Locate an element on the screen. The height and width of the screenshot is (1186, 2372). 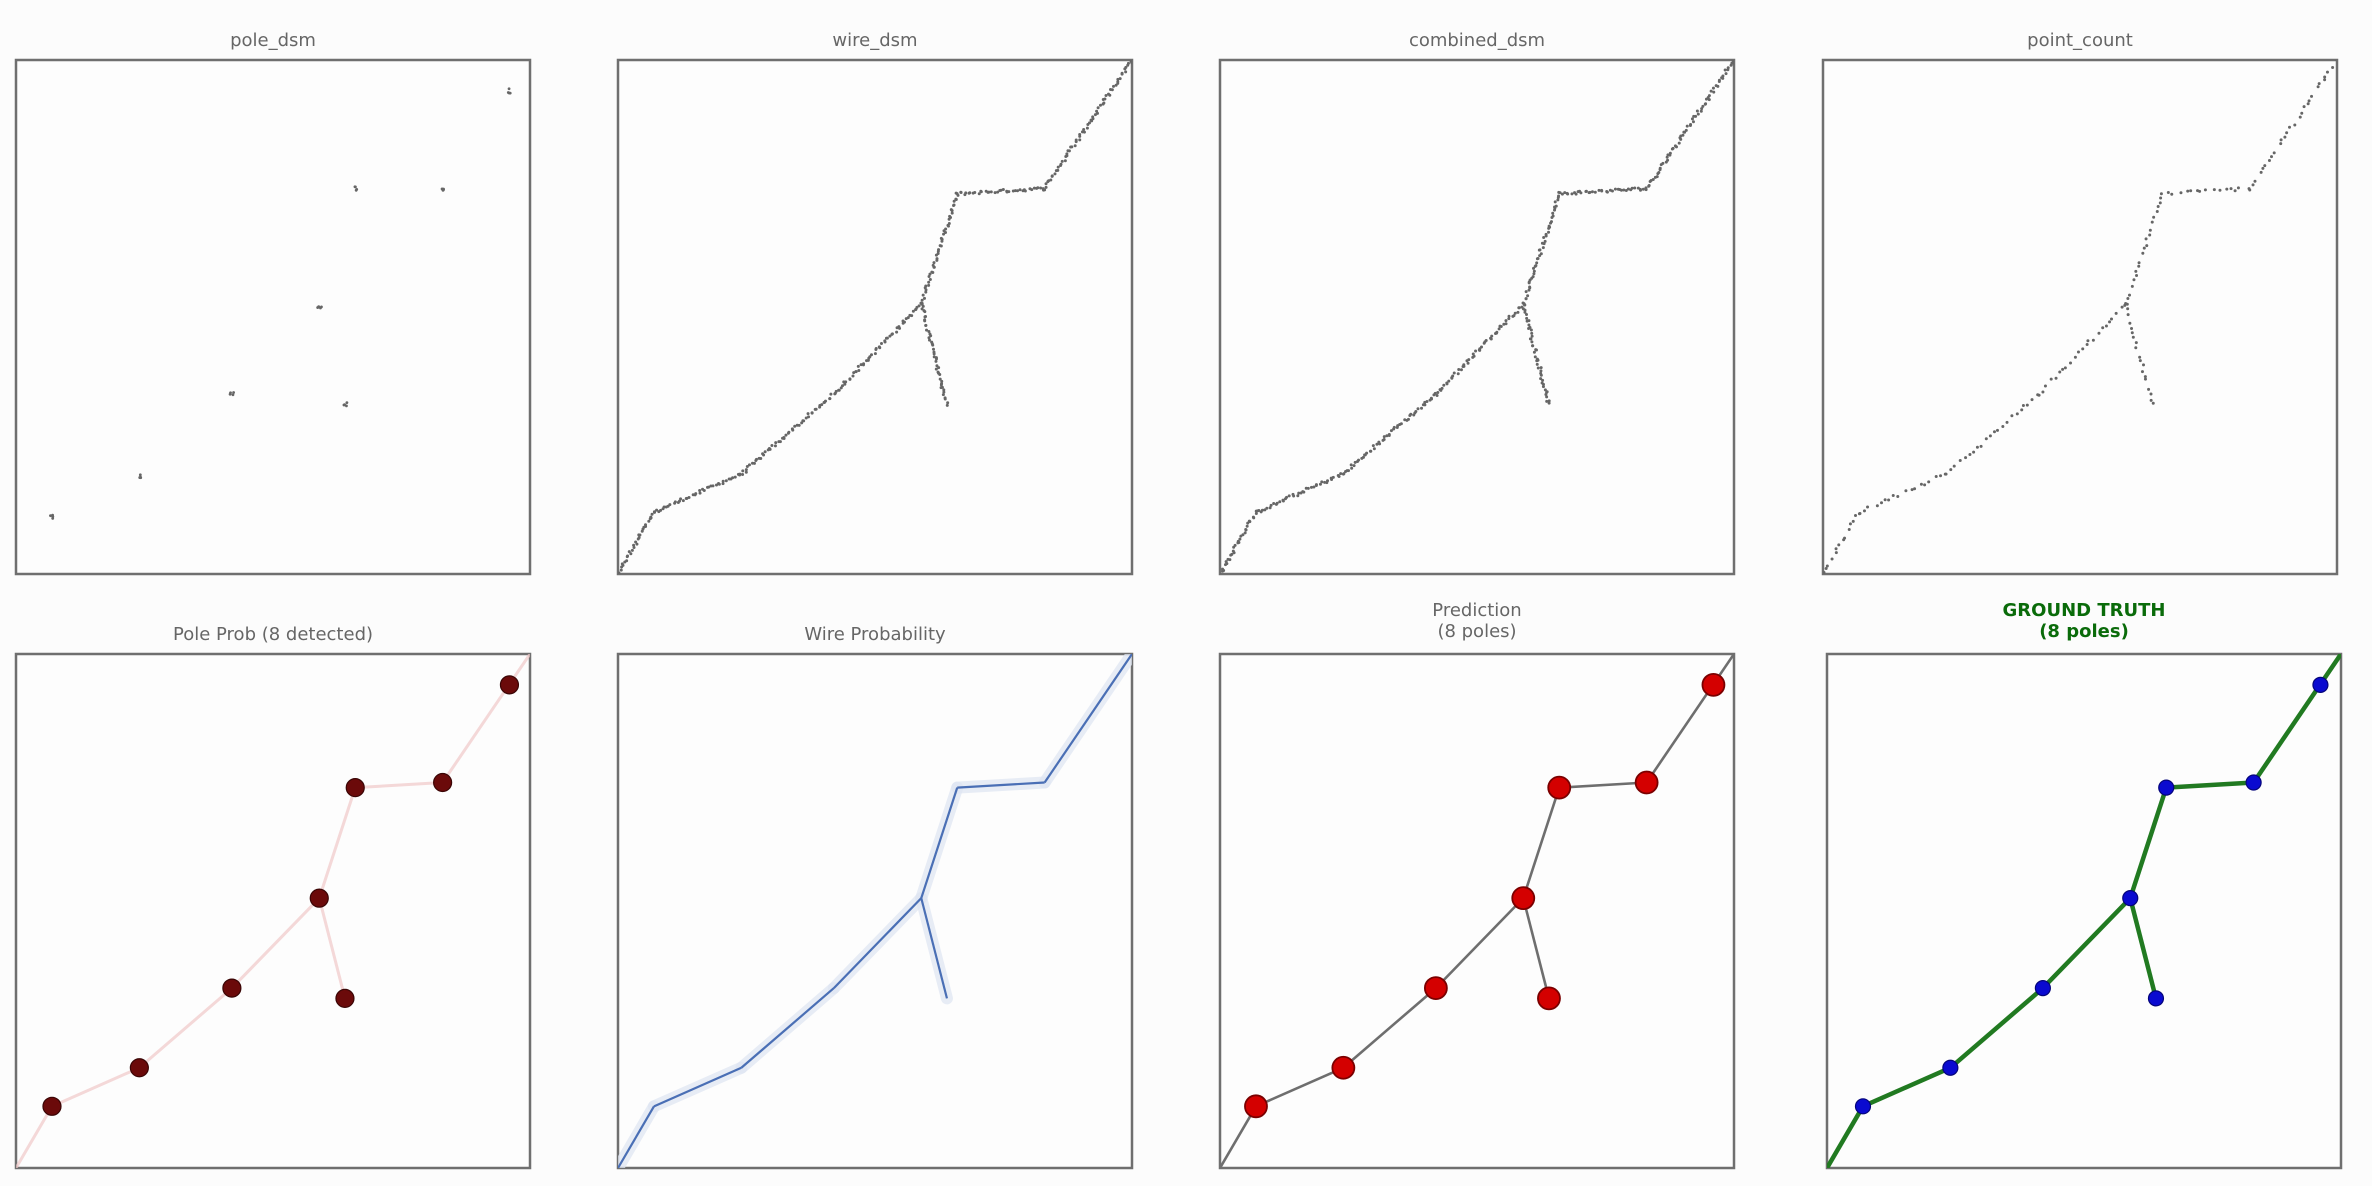
pole-point is located at coordinates (510, 93).